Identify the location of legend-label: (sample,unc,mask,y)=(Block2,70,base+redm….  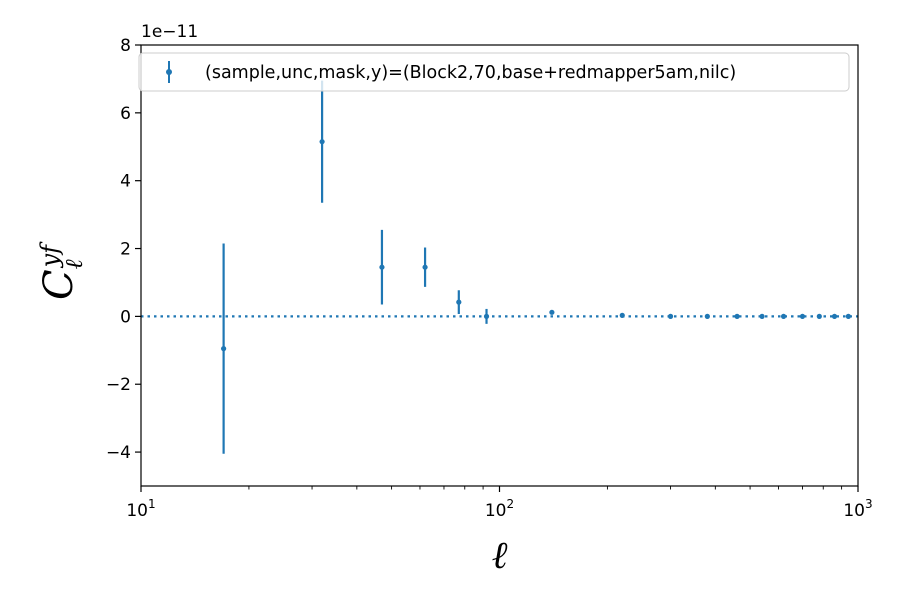
(470, 73).